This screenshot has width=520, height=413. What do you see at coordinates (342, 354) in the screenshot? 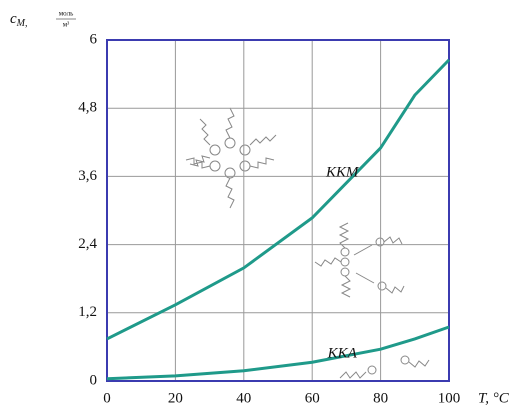
I see `series-label: ККА` at bounding box center [342, 354].